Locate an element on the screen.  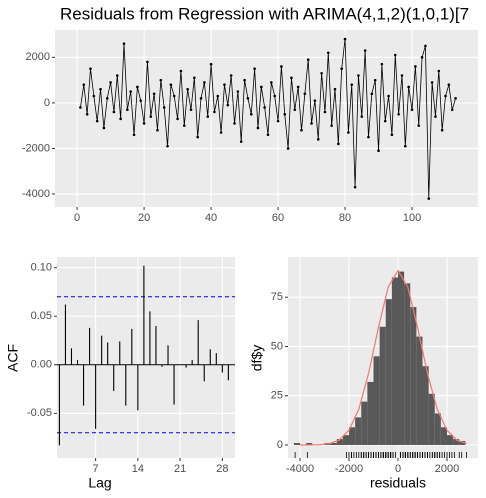
x-tick-label: 14 is located at coordinates (138, 469).